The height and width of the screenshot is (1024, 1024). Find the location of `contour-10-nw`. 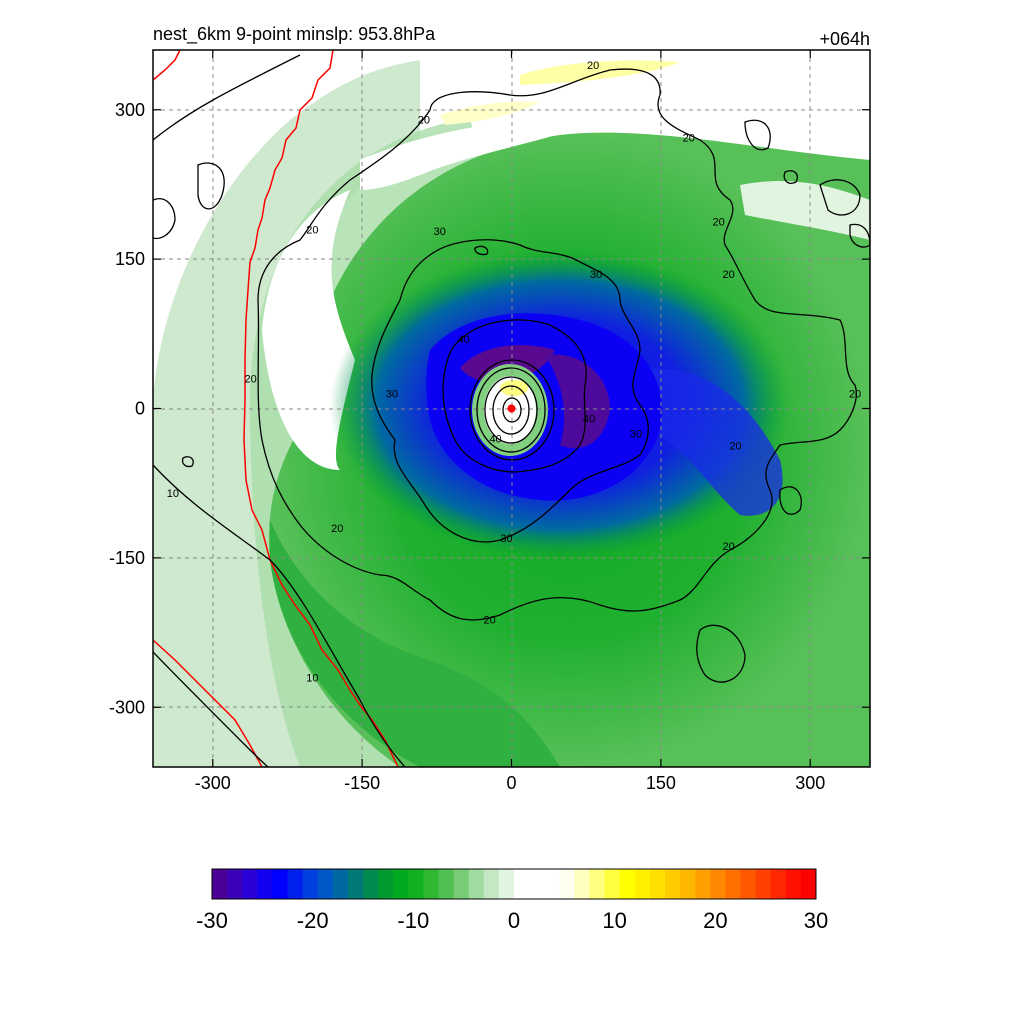

contour-10-nw is located at coordinates (227, 97).